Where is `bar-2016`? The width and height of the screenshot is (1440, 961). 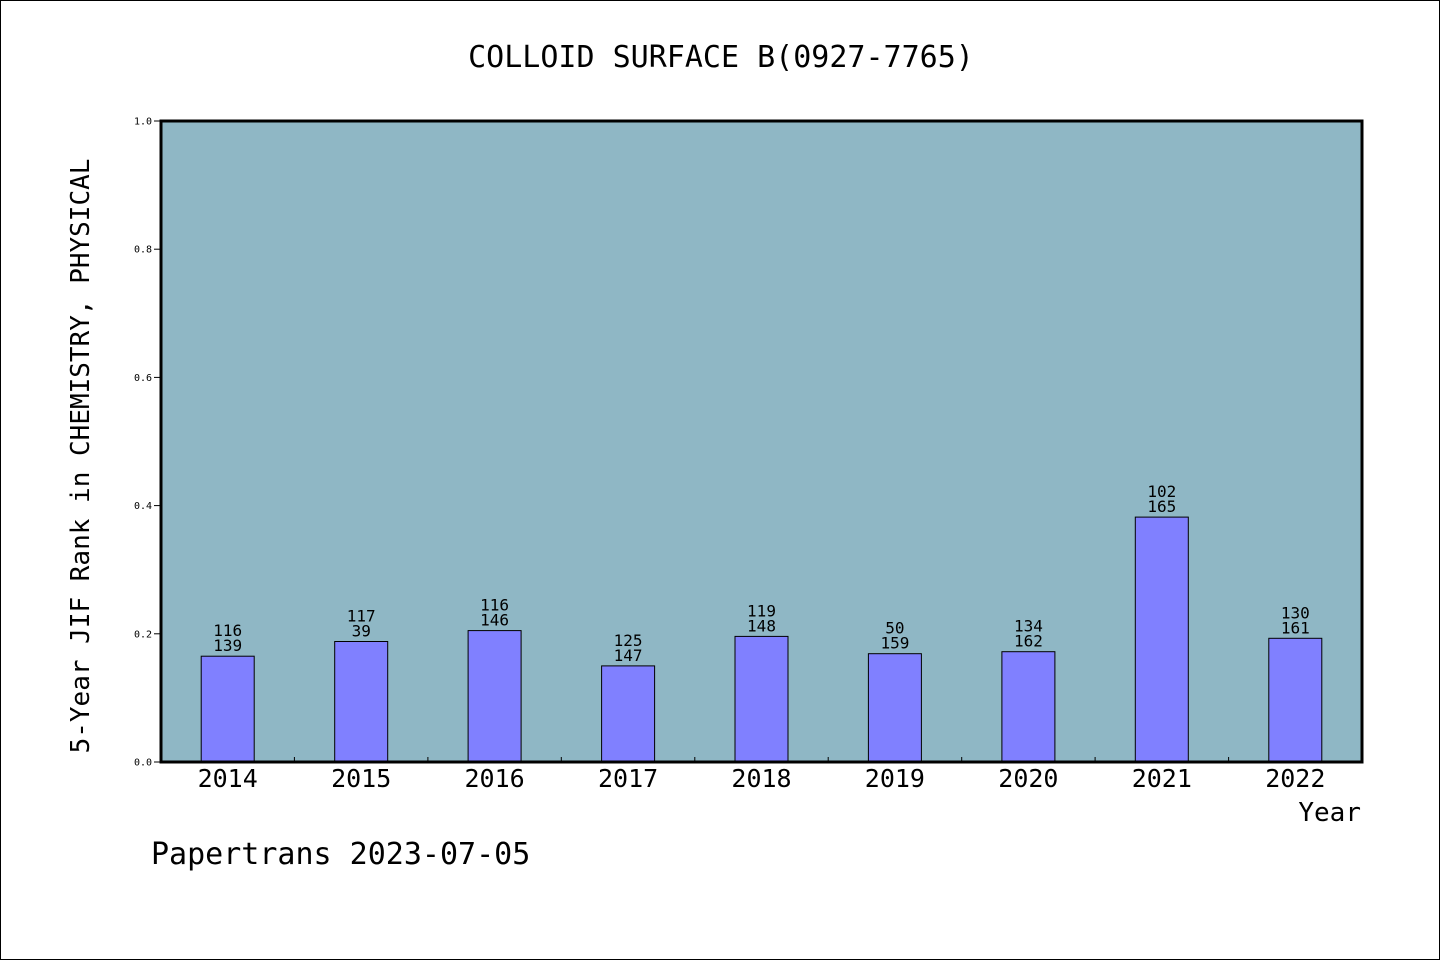
bar-2016 is located at coordinates (494, 696).